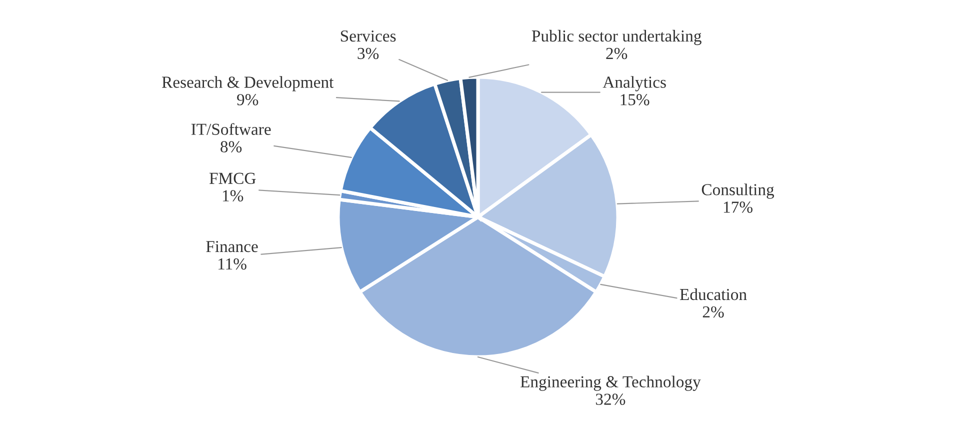 Image resolution: width=956 pixels, height=434 pixels. Describe the element at coordinates (231, 129) in the screenshot. I see `slice-label: IT/Software` at that location.